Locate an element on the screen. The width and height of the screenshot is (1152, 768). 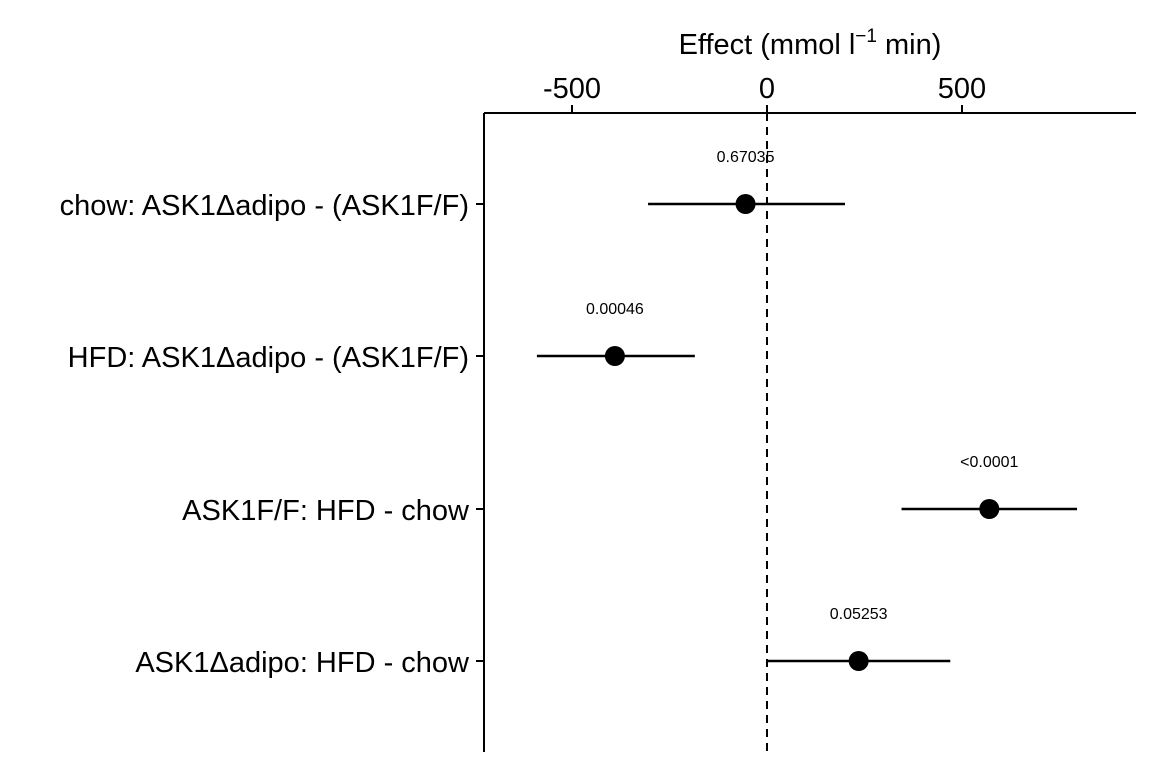
x-tick-label: 500 is located at coordinates (962, 89).